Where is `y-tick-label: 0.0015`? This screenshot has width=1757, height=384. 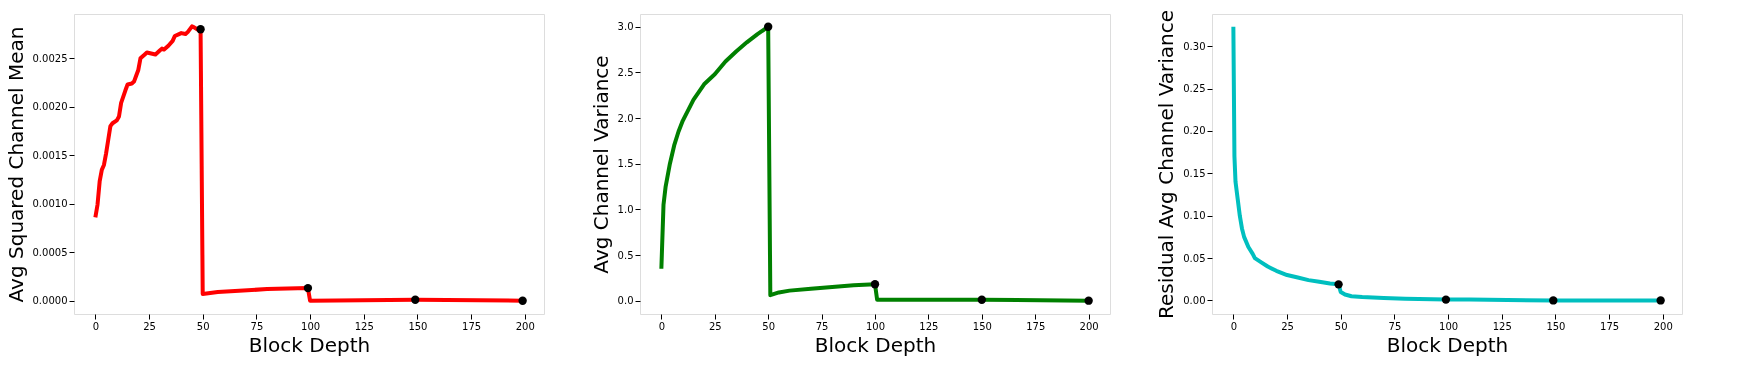
y-tick-label: 0.0015 is located at coordinates (50, 155).